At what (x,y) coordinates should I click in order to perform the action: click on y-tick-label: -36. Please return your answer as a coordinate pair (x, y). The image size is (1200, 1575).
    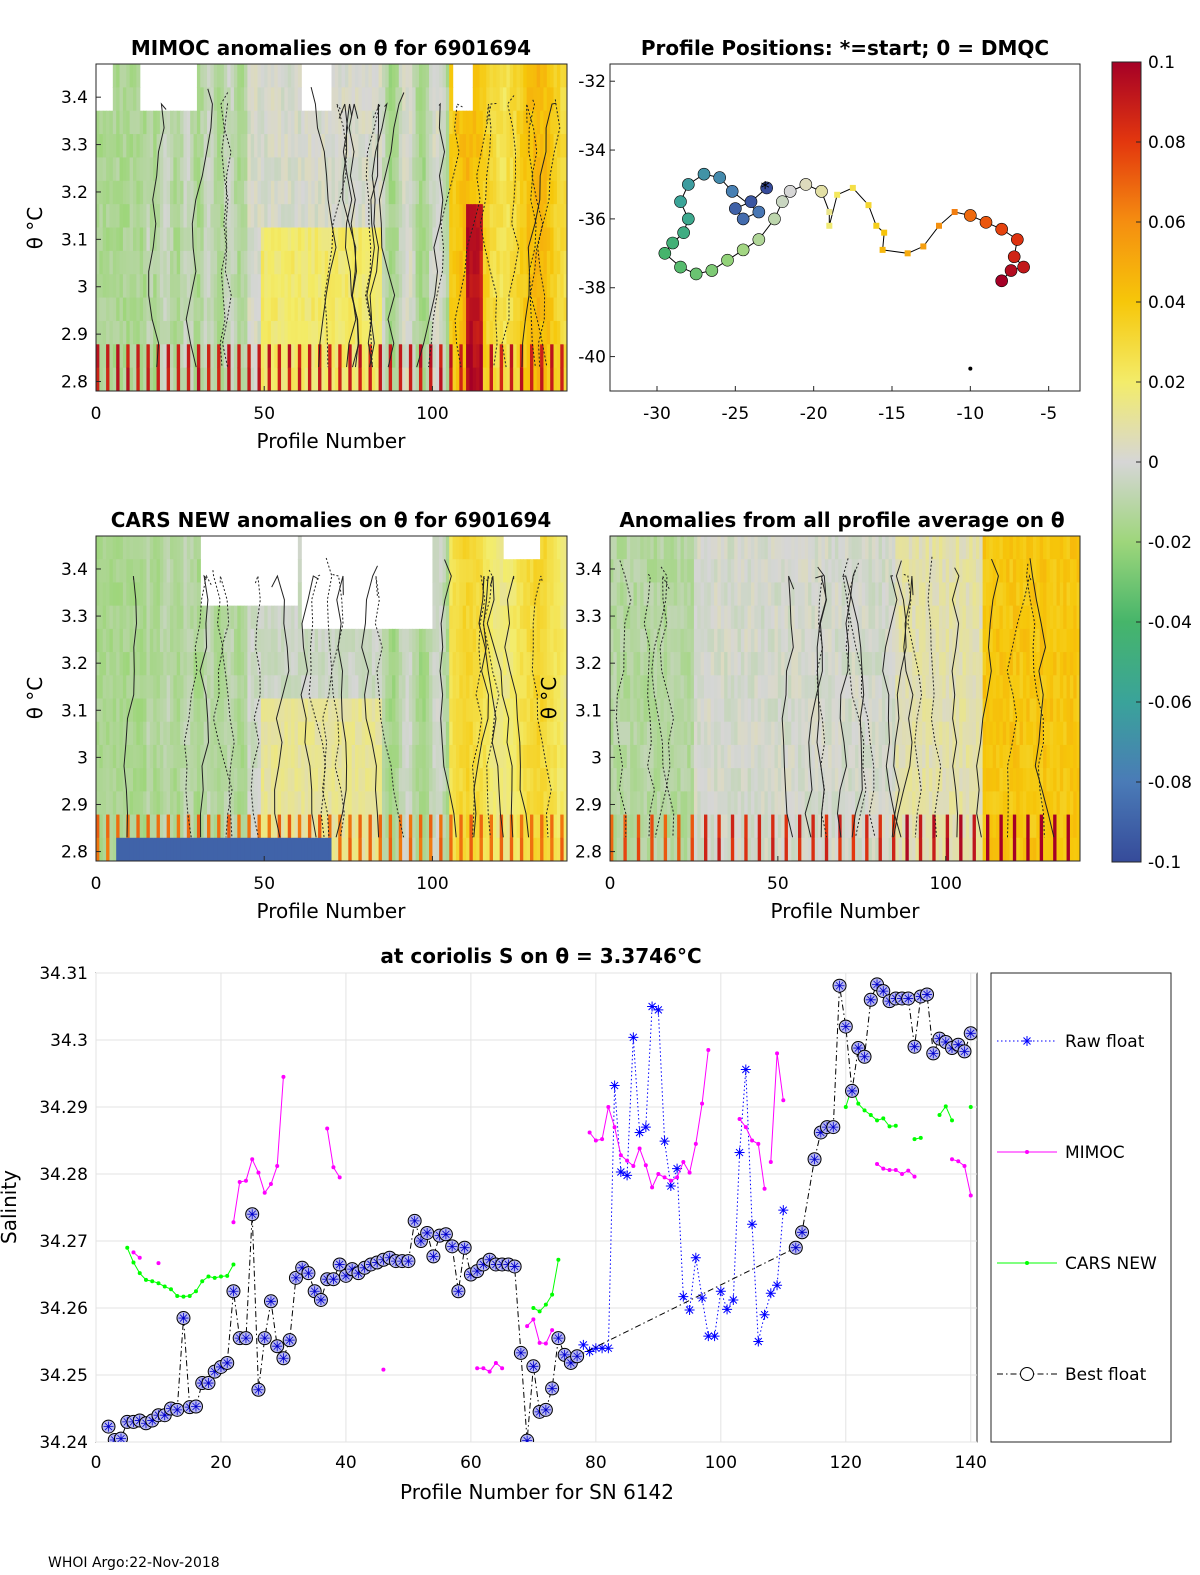
    Looking at the image, I should click on (592, 220).